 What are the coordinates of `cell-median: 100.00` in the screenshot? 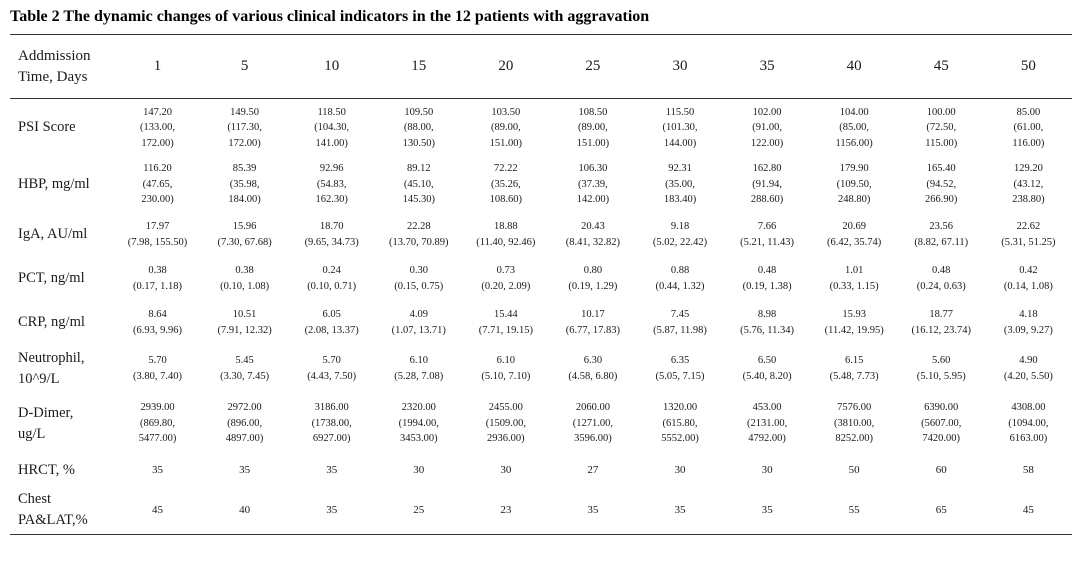 It's located at (941, 112).